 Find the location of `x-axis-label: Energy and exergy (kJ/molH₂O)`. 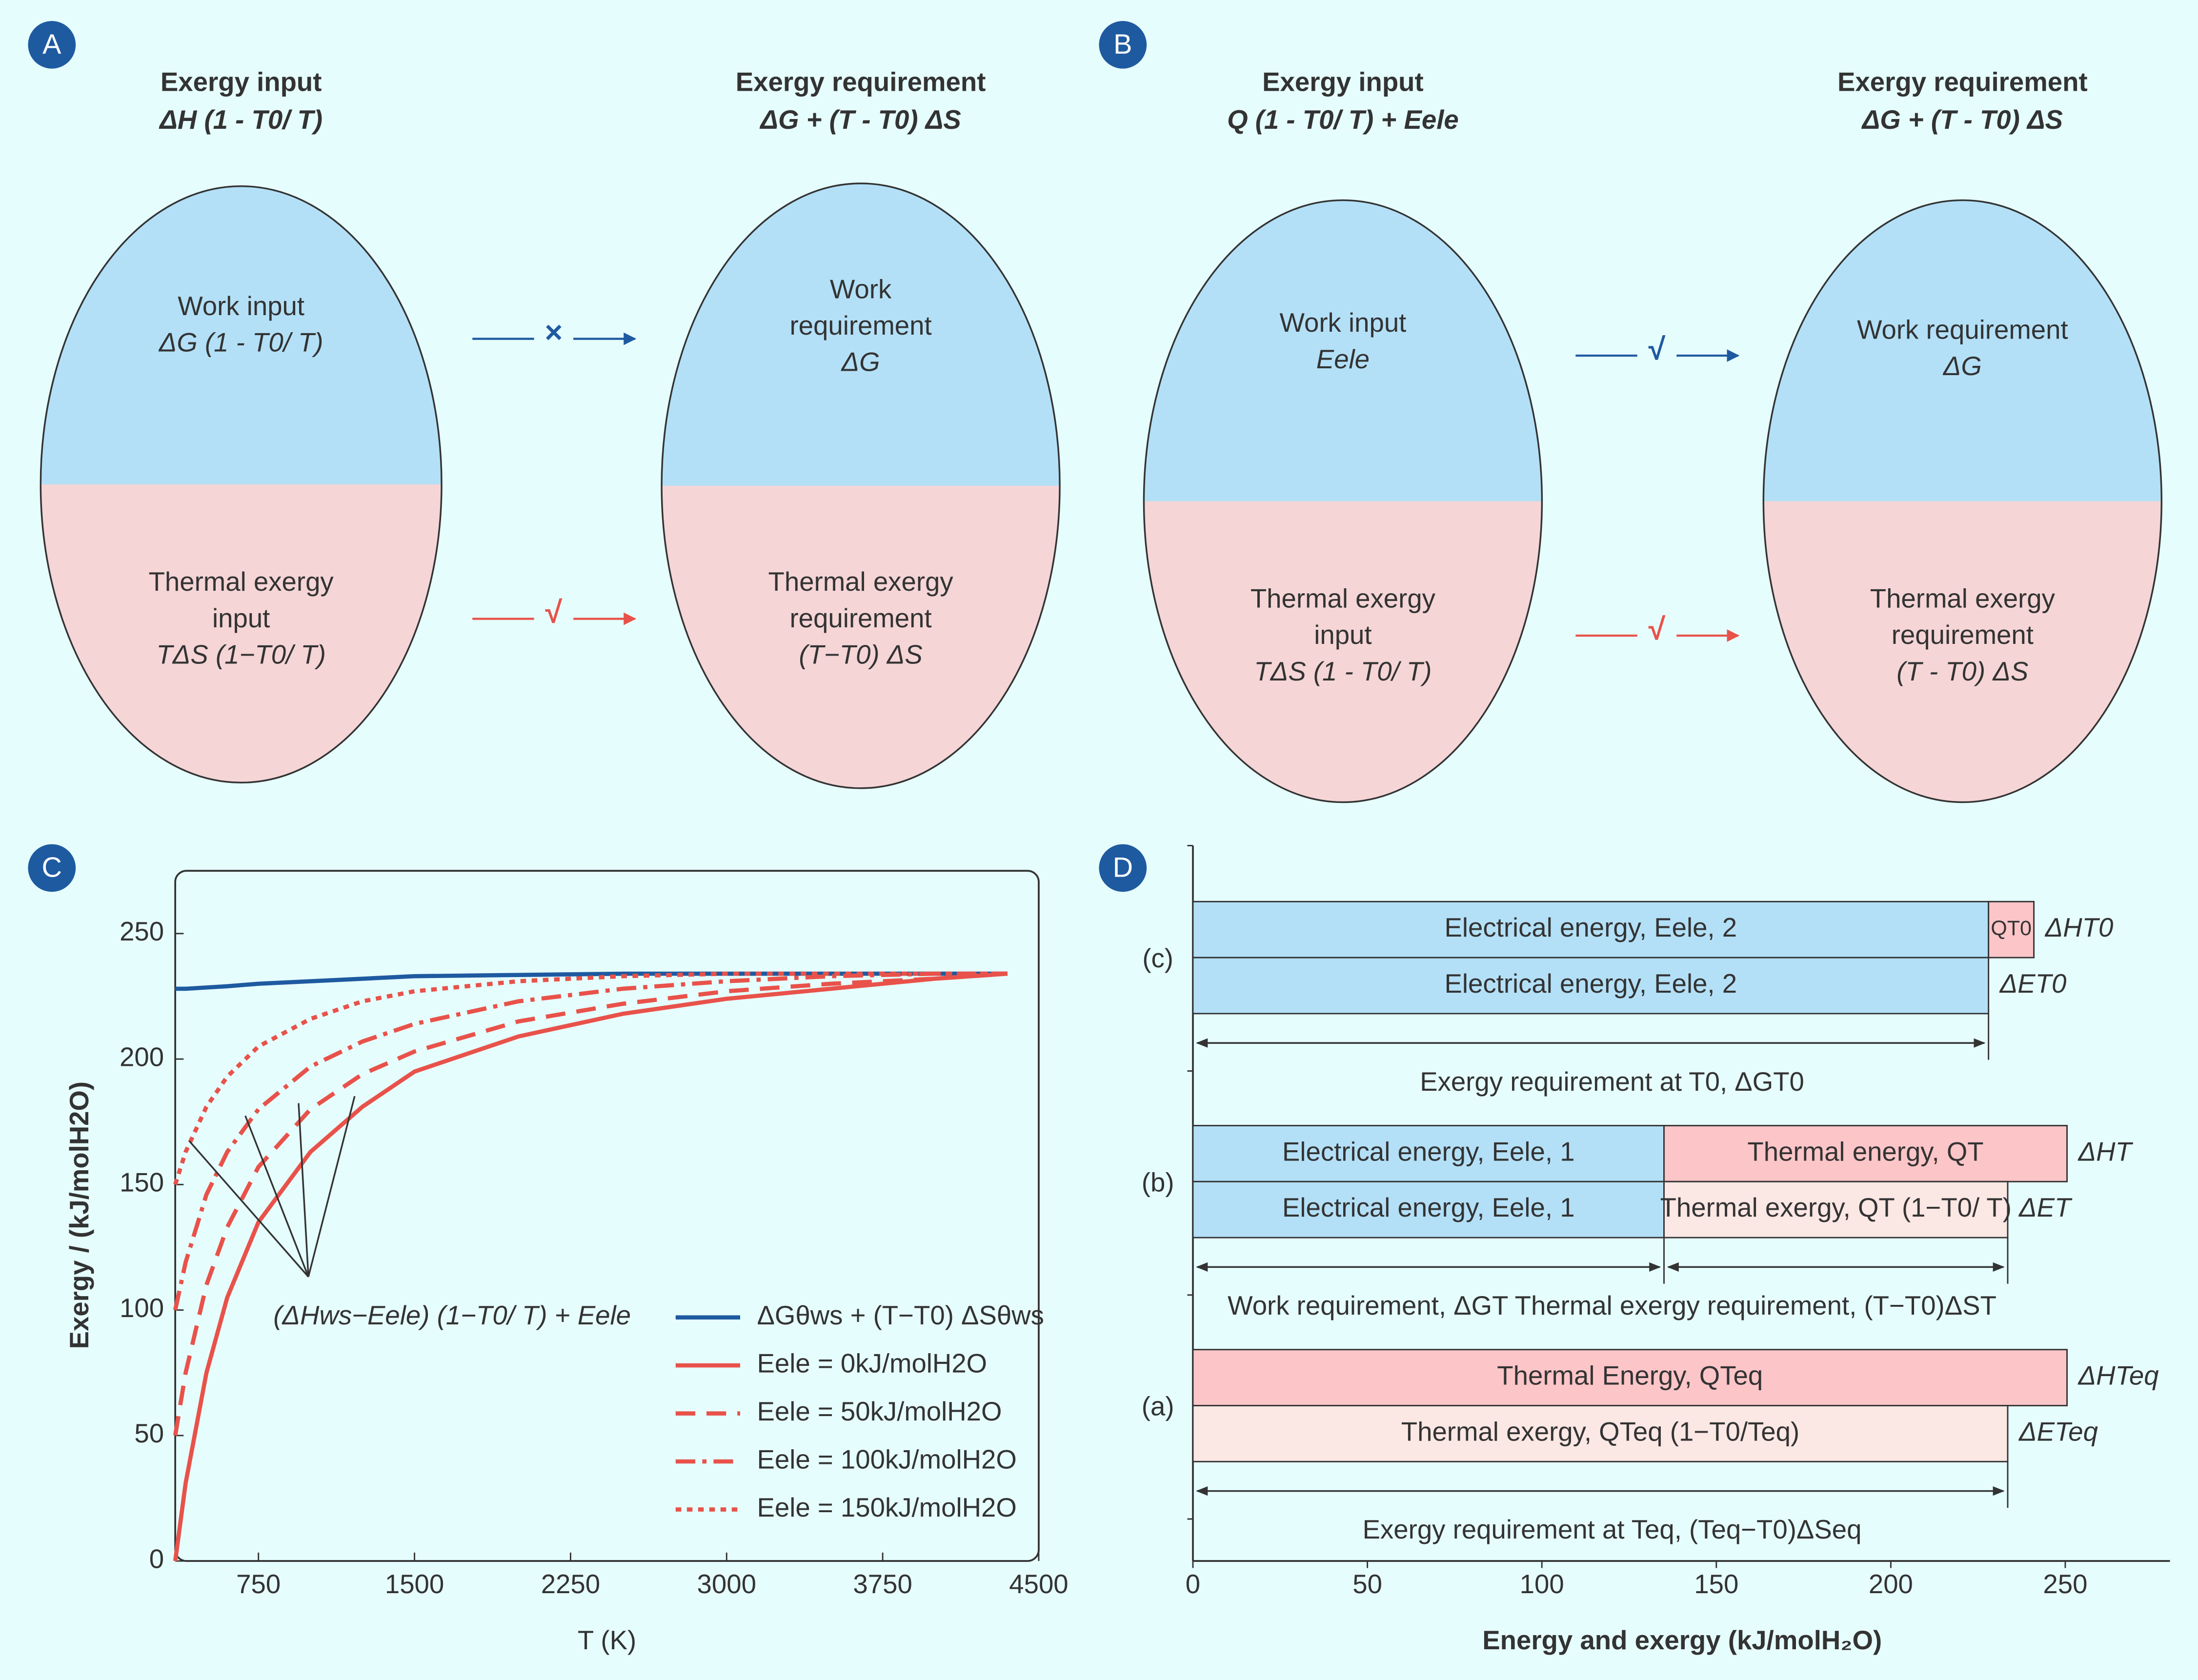

x-axis-label: Energy and exergy (kJ/molH₂O) is located at coordinates (1682, 1640).